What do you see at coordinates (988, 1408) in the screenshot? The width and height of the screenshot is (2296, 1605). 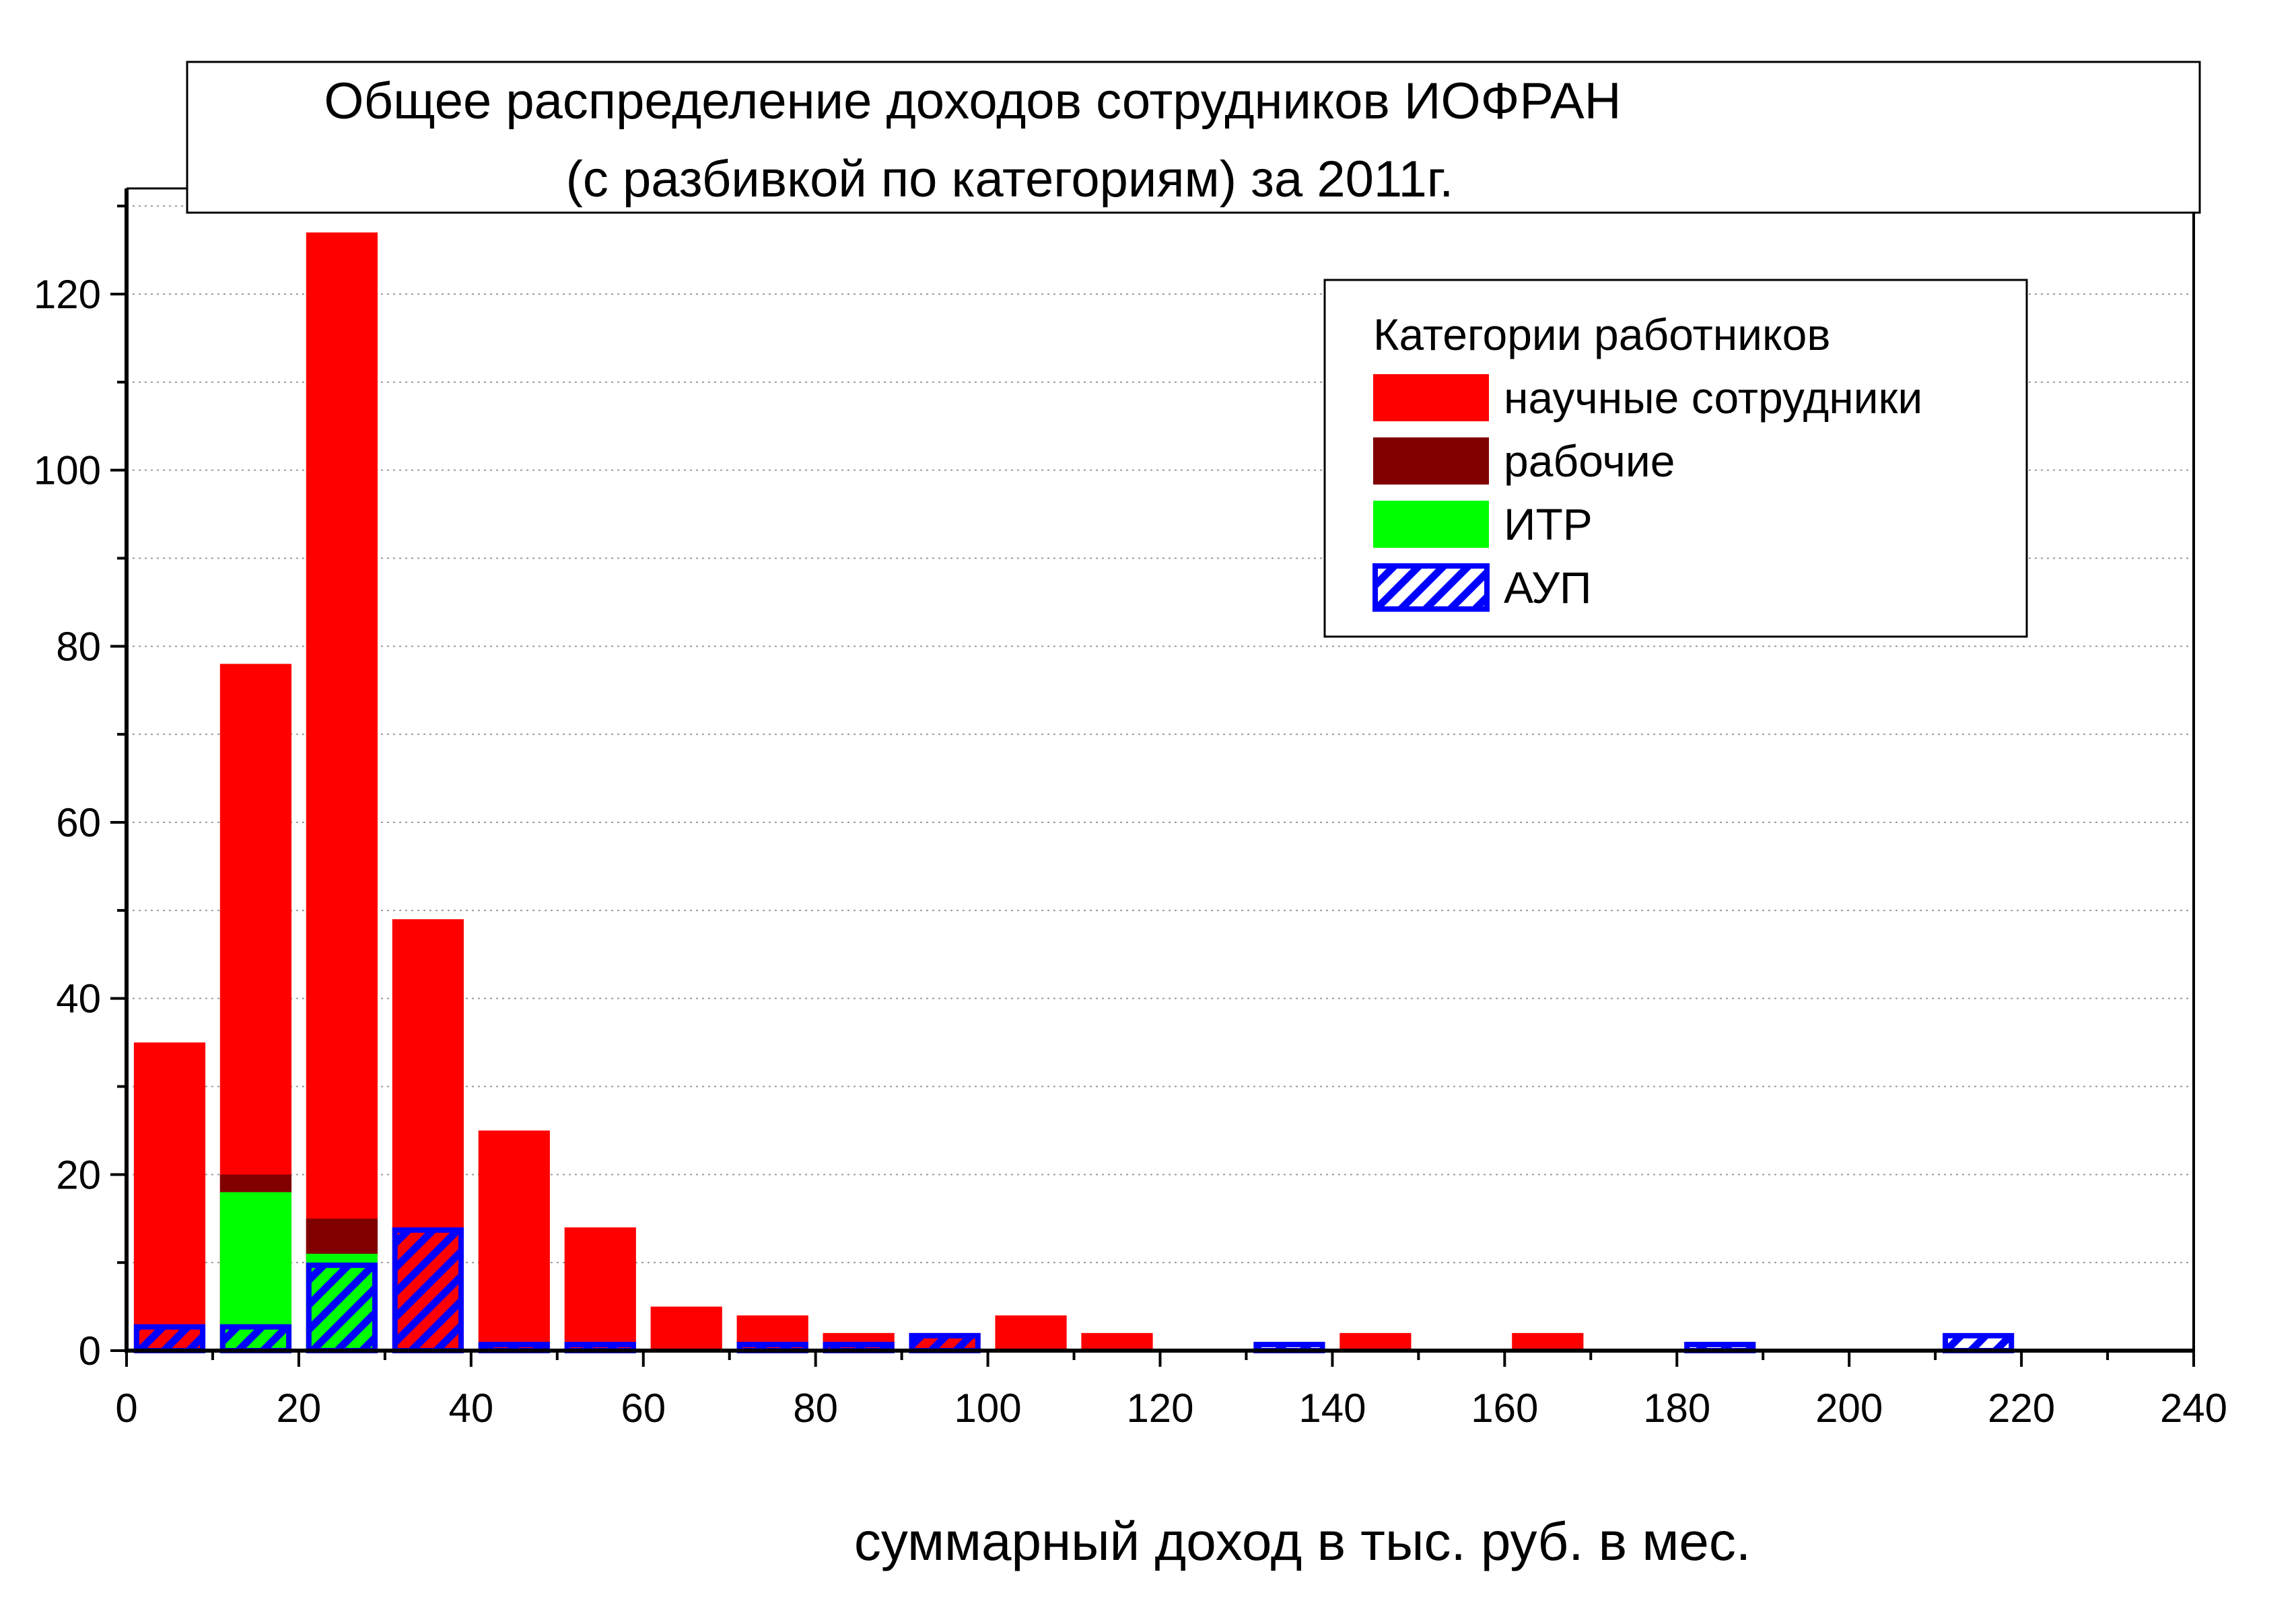 I see `x-tick-label: 100` at bounding box center [988, 1408].